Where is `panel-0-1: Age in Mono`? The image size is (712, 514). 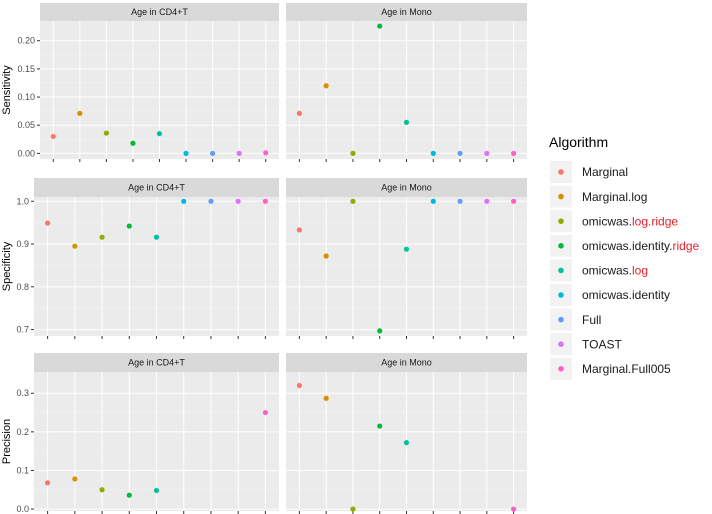 panel-0-1: Age in Mono is located at coordinates (406, 82).